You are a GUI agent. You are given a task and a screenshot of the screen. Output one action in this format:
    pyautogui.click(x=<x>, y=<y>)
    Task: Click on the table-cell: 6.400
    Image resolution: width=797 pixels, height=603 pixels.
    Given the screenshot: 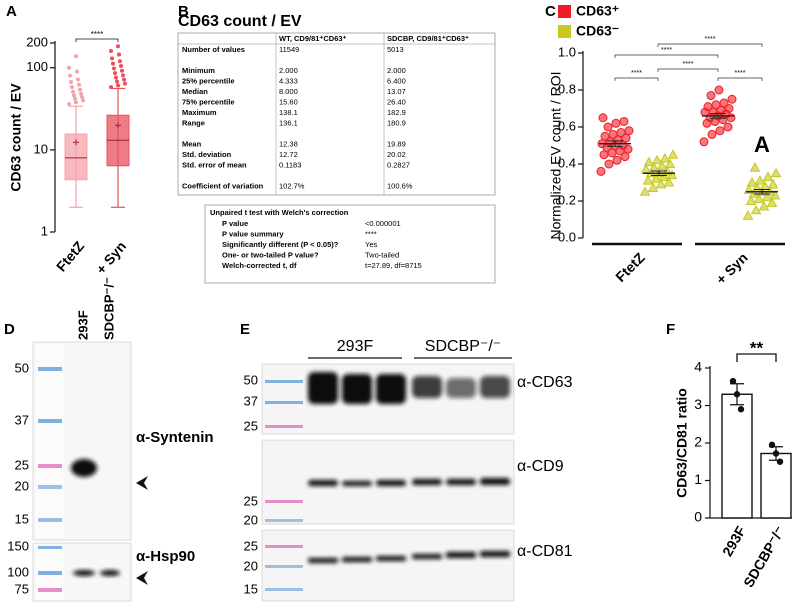 What is the action you would take?
    pyautogui.click(x=396, y=80)
    